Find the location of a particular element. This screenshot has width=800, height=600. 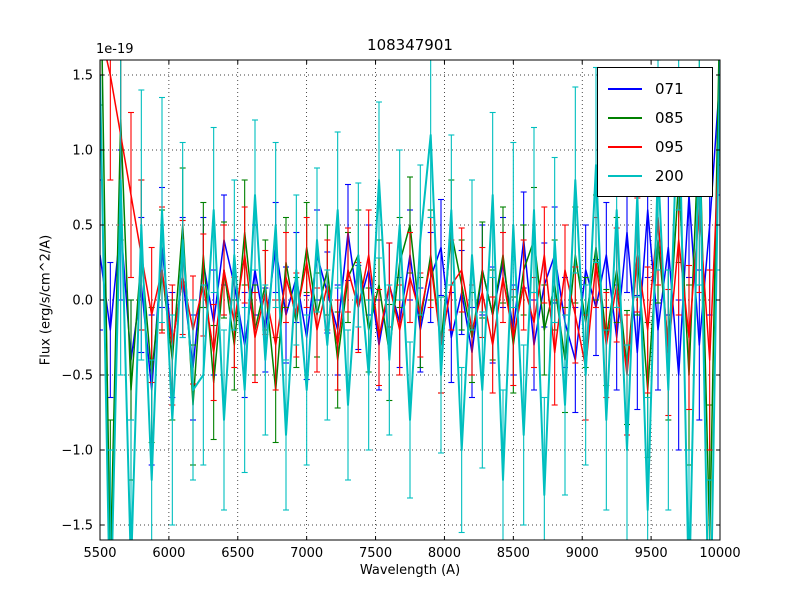

y-tick-label: −0.5 is located at coordinates (77, 376).